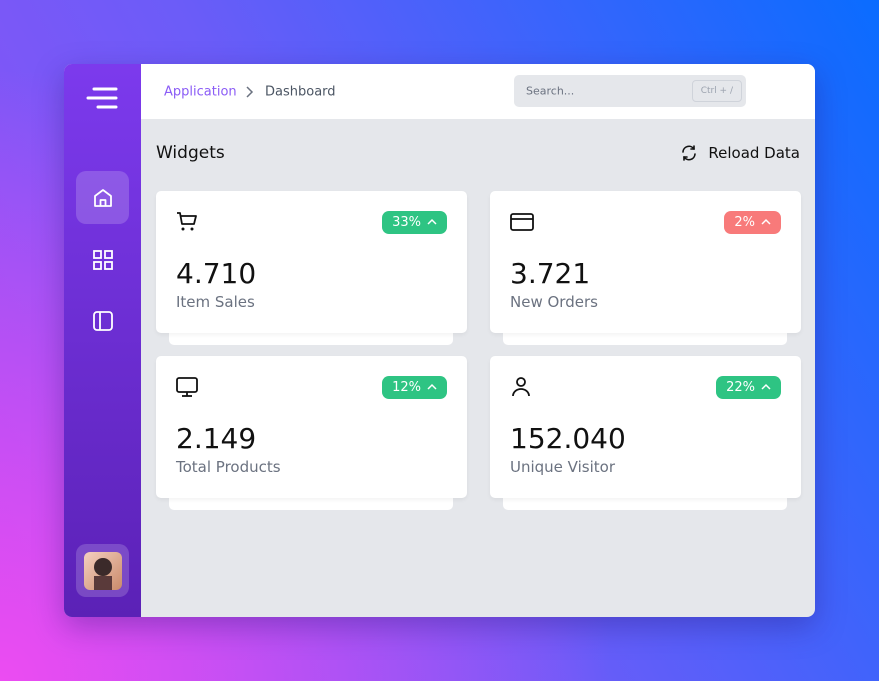 The image size is (879, 681). I want to click on breadcrumb-separator, so click(250, 92).